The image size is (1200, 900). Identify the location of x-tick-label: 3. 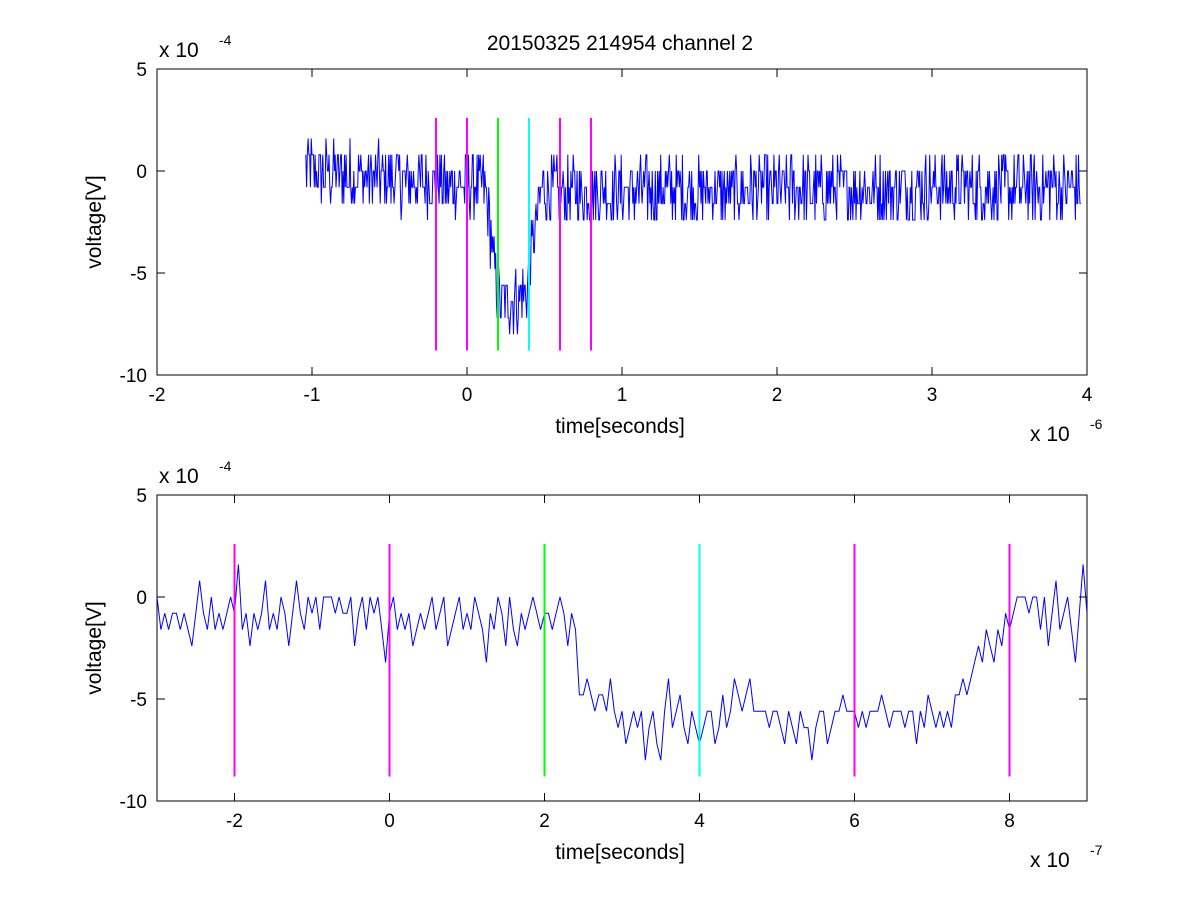
(932, 395).